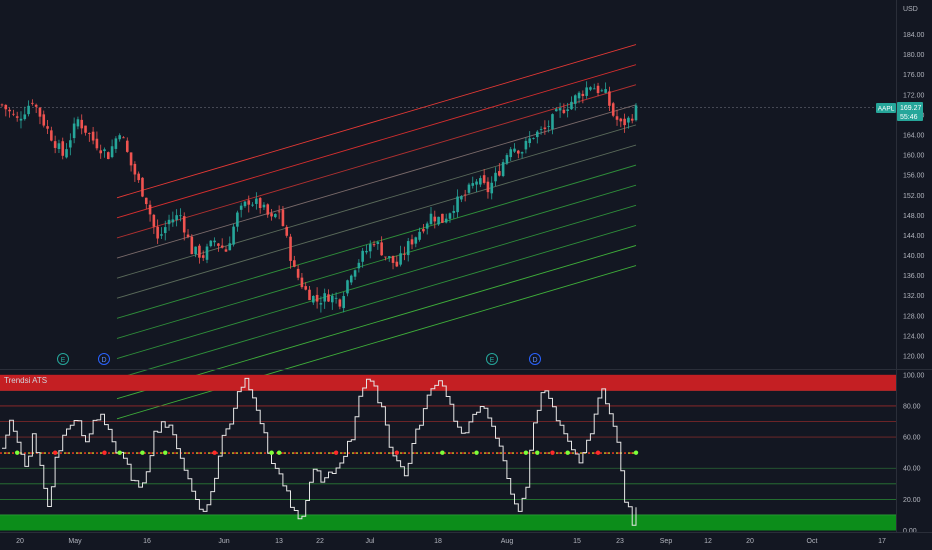 The width and height of the screenshot is (932, 550). Describe the element at coordinates (326, 452) in the screenshot. I see `signal-dots` at that location.